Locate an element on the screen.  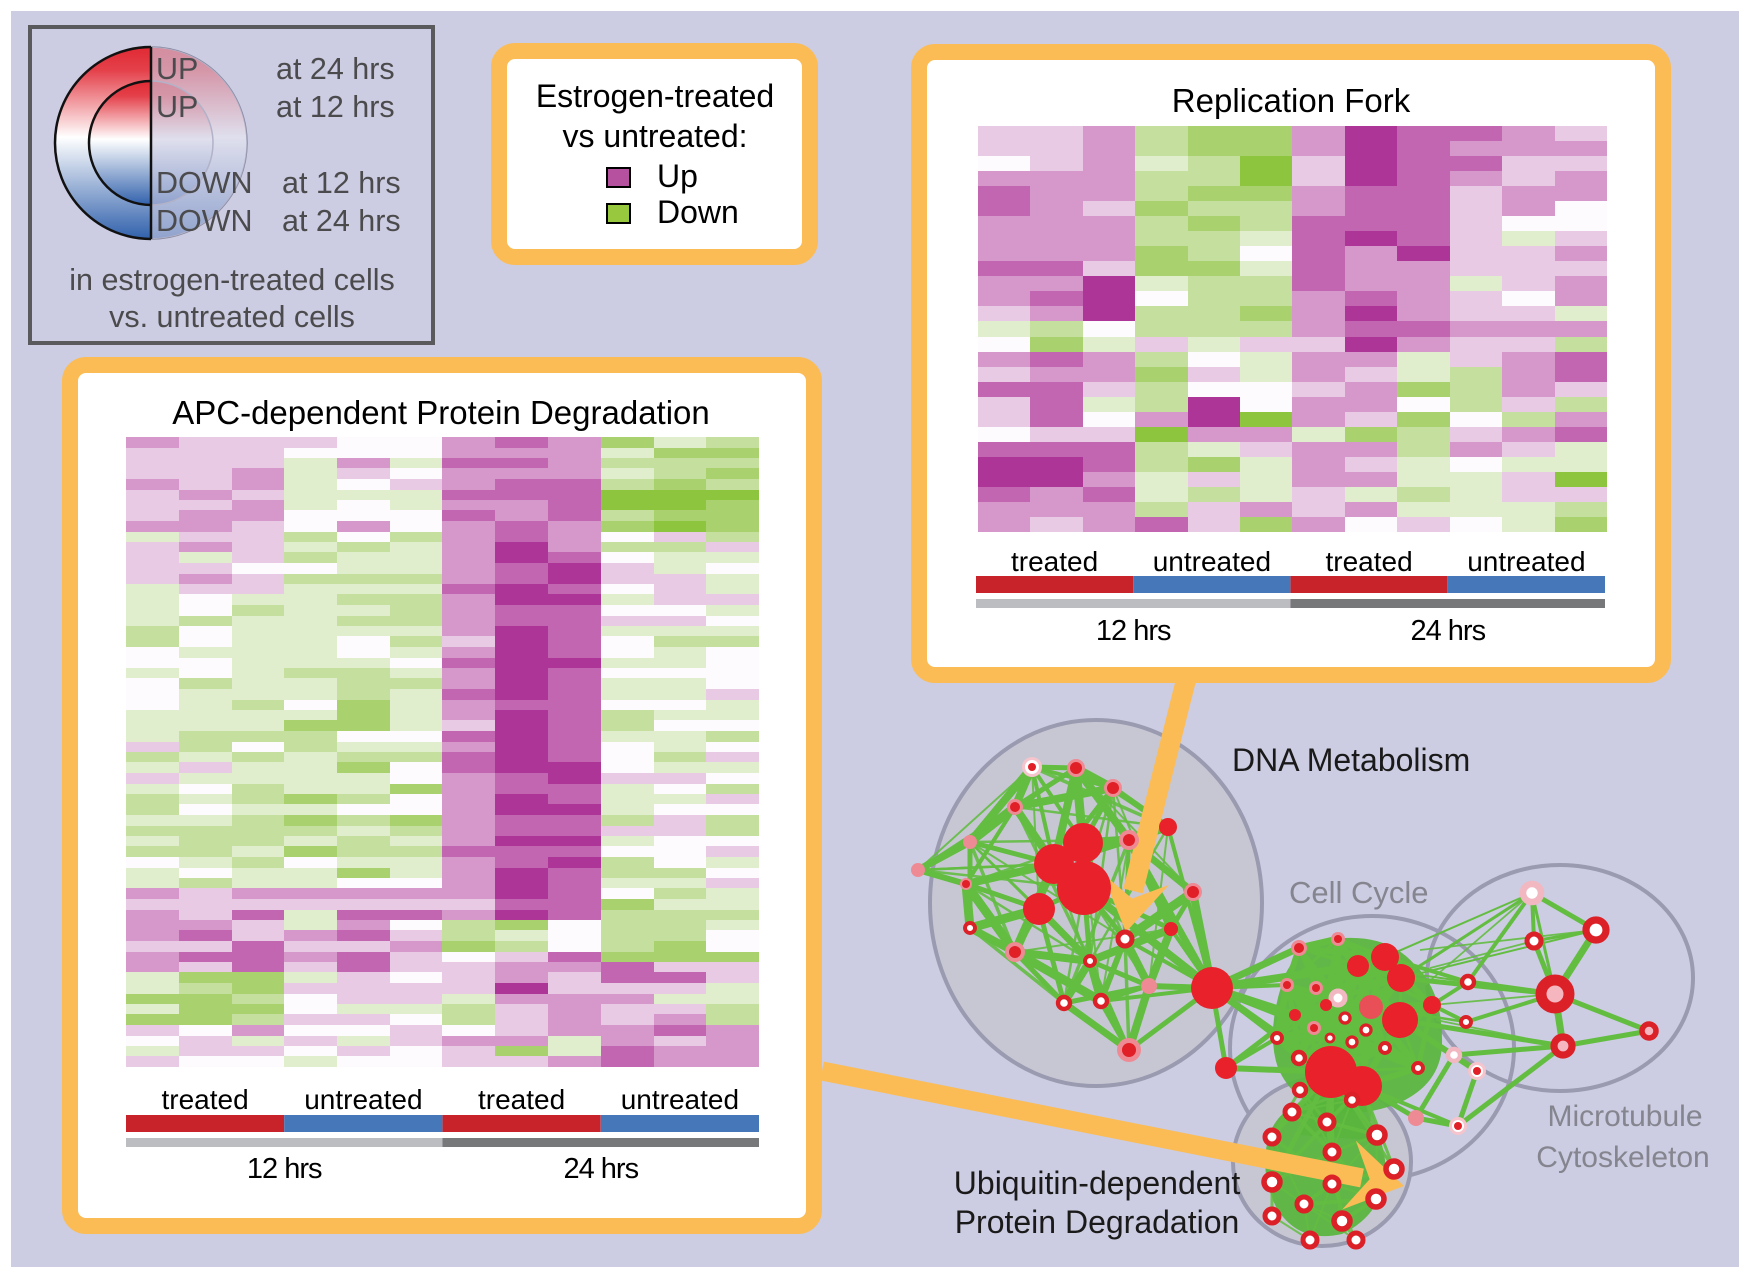
svg-text: Cell Cycle is located at coordinates (1359, 892).